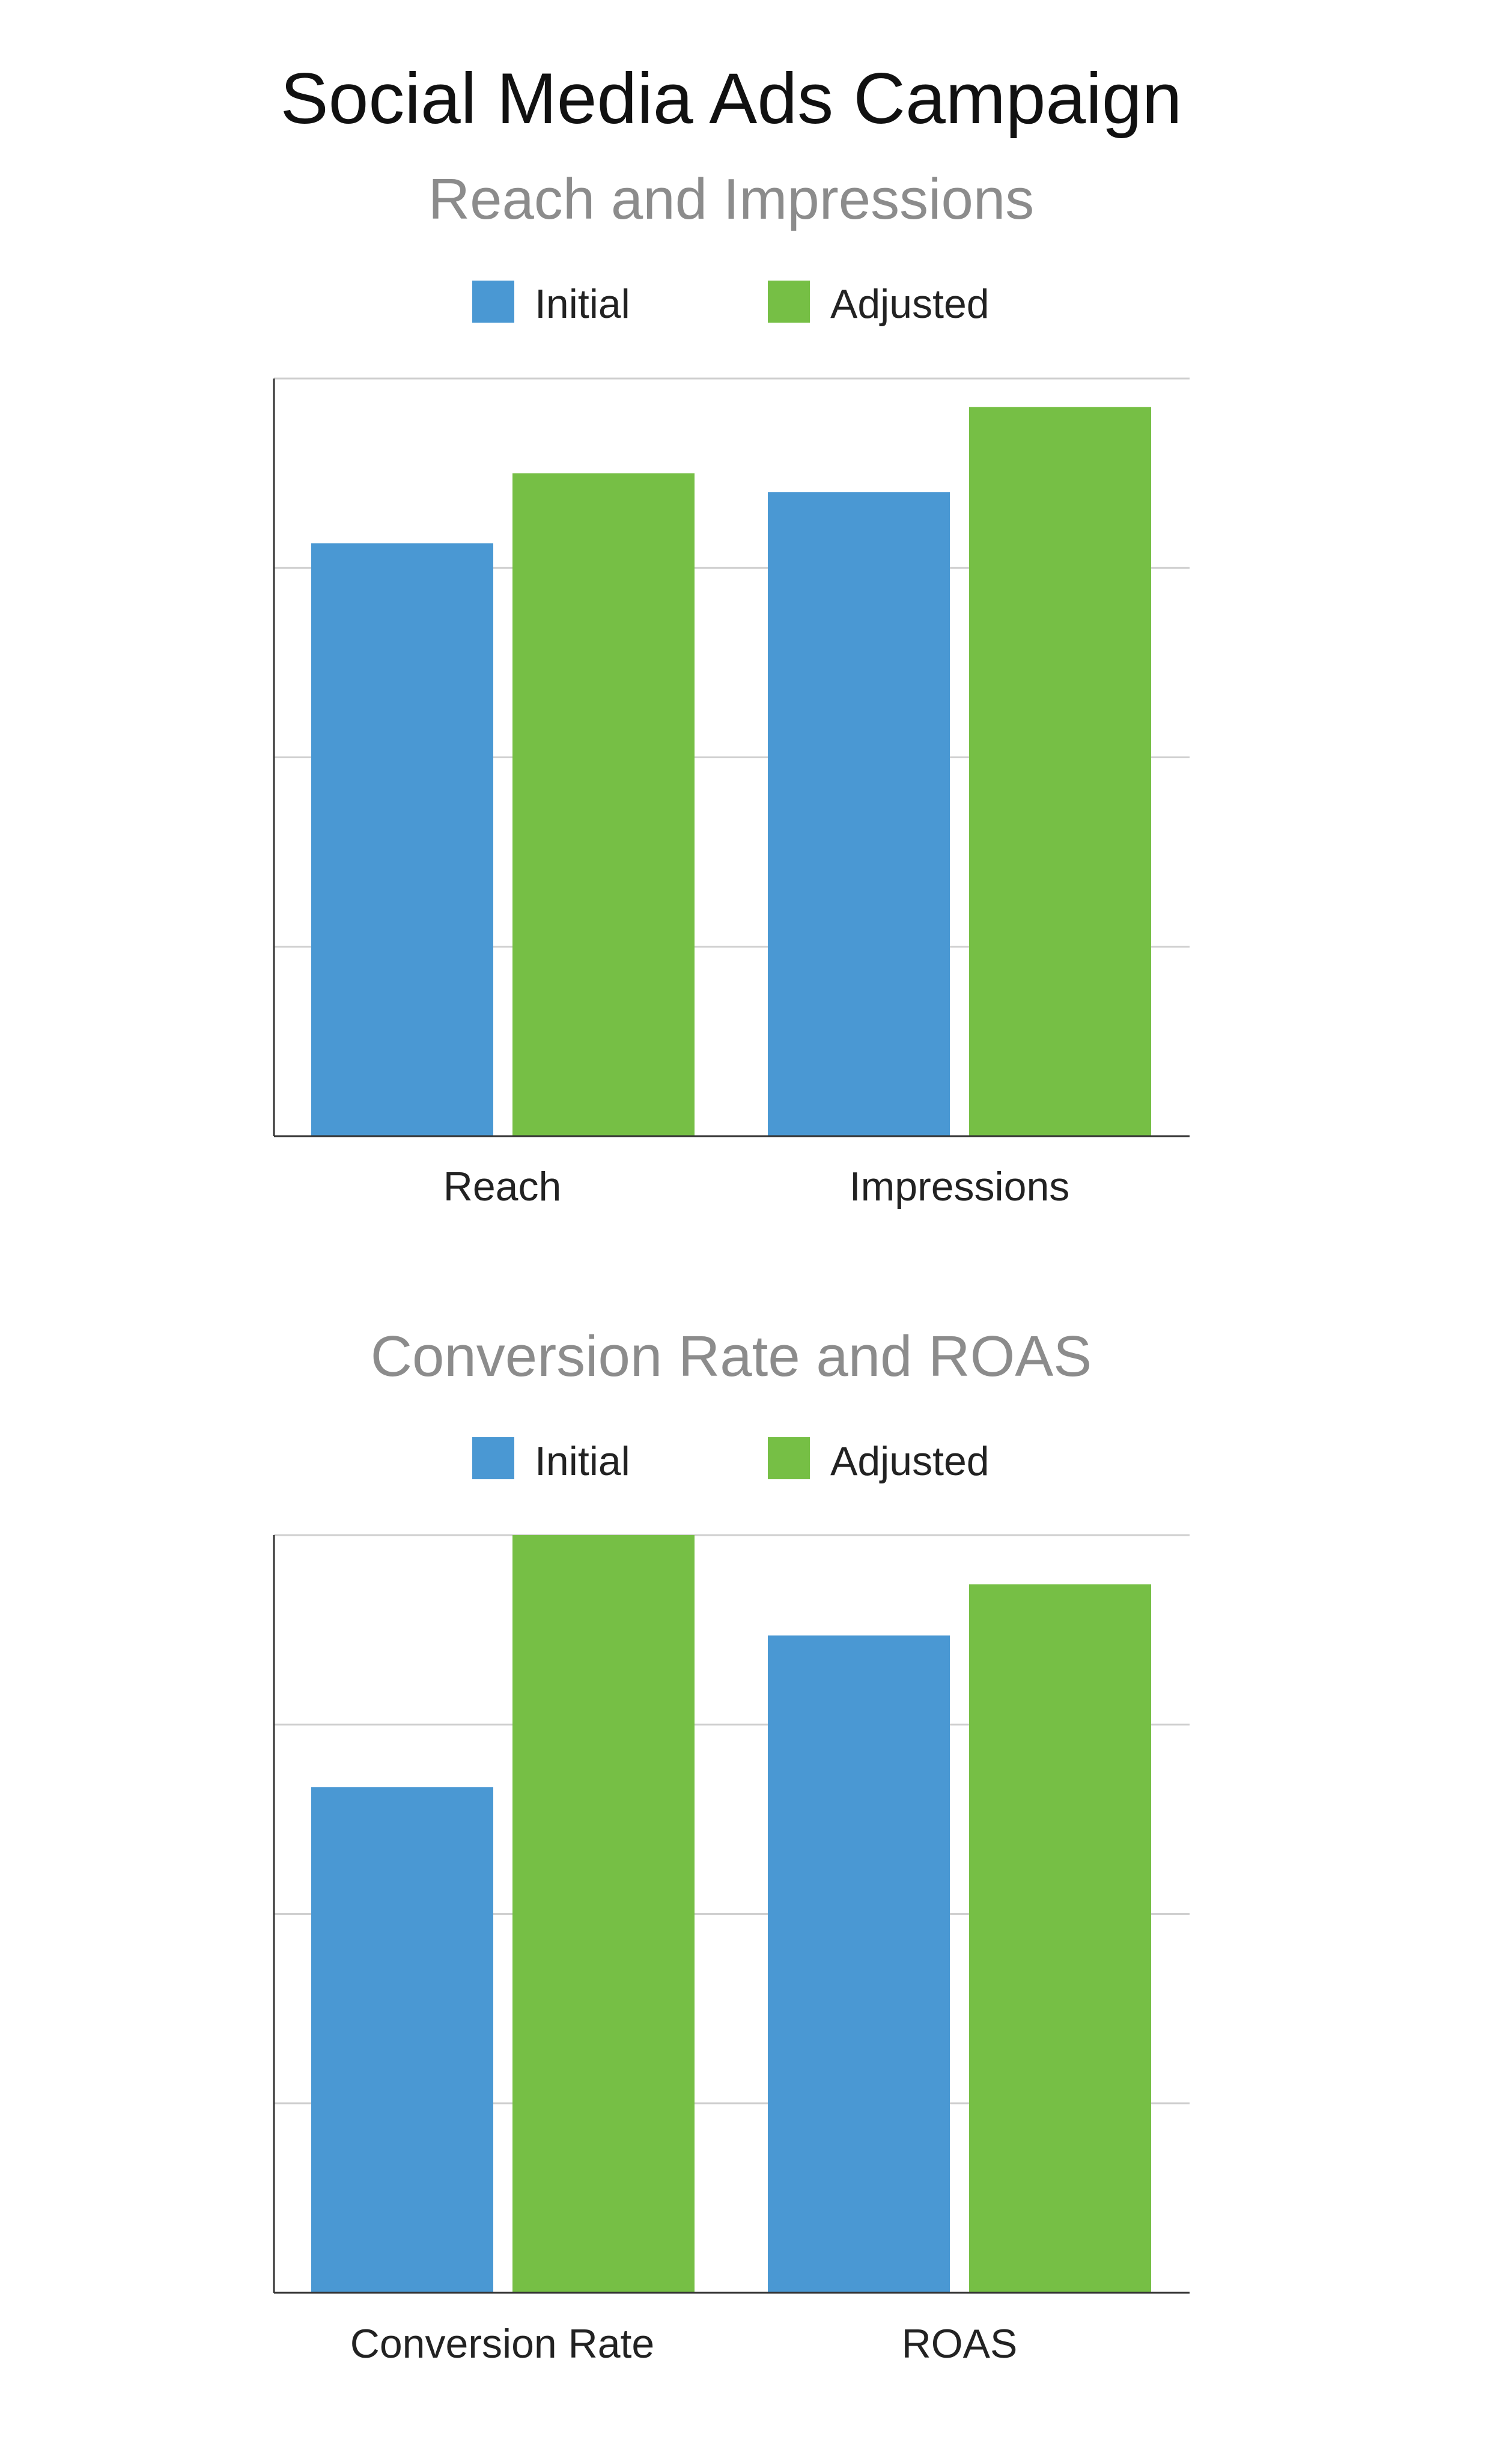 The height and width of the screenshot is (2464, 1502). I want to click on chart-1-category-label-impressions: Impressions, so click(960, 1187).